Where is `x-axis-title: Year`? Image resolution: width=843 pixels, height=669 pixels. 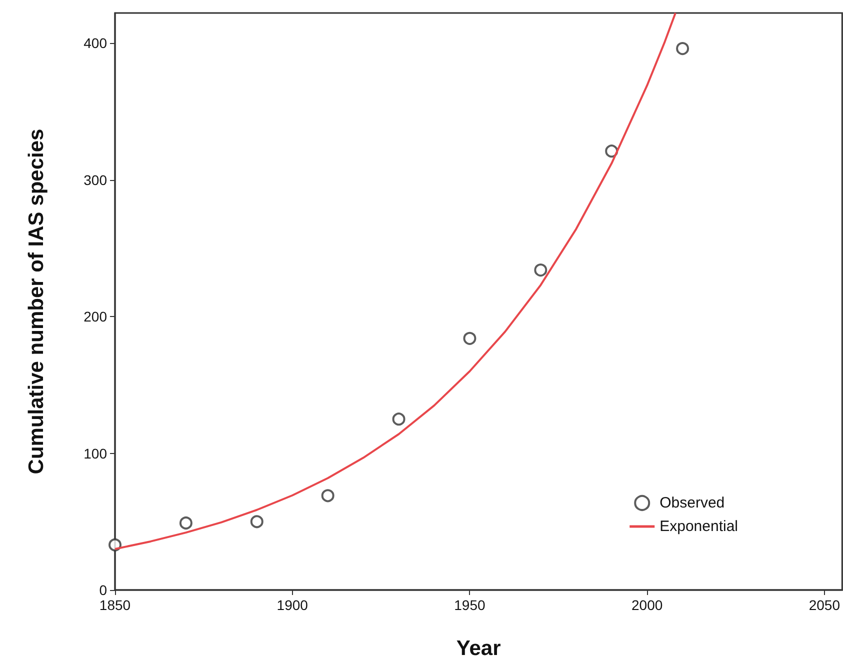
x-axis-title: Year is located at coordinates (478, 648).